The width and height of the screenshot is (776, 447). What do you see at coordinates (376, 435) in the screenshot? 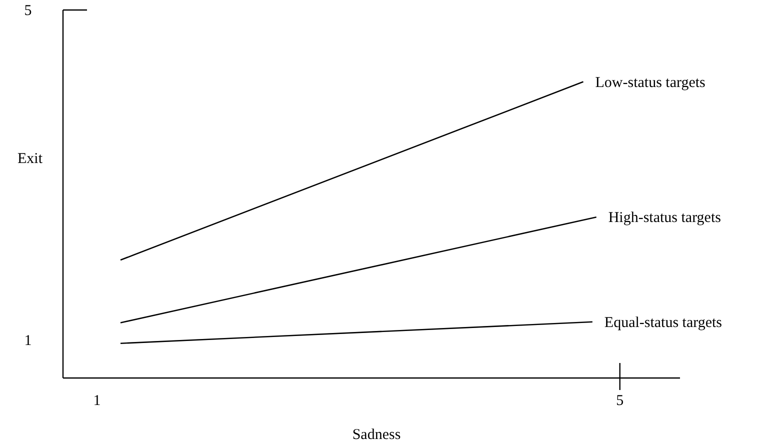
I see `x-axis-title: Sadness` at bounding box center [376, 435].